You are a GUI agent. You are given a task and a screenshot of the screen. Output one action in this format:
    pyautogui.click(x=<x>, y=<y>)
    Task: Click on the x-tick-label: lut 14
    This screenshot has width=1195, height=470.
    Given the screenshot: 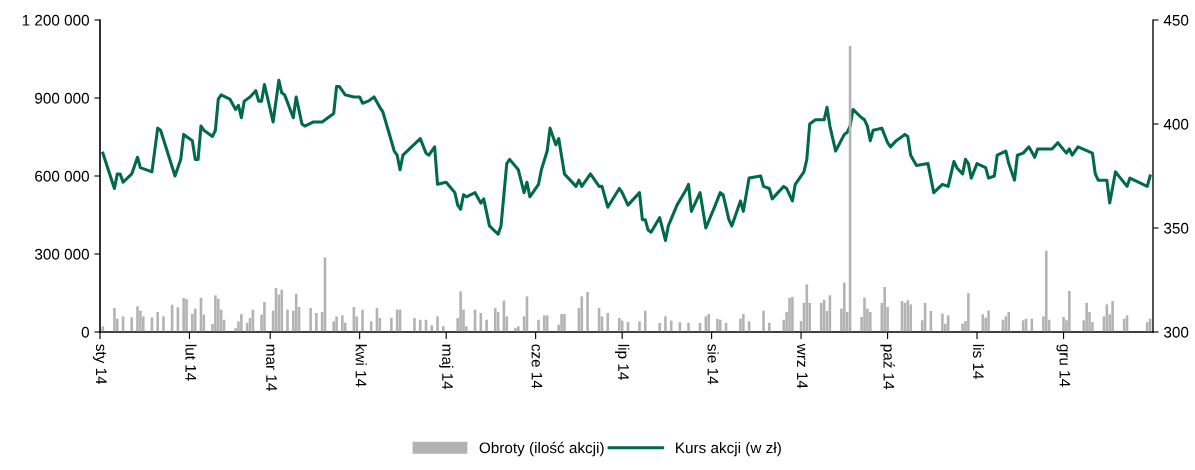 What is the action you would take?
    pyautogui.click(x=191, y=362)
    